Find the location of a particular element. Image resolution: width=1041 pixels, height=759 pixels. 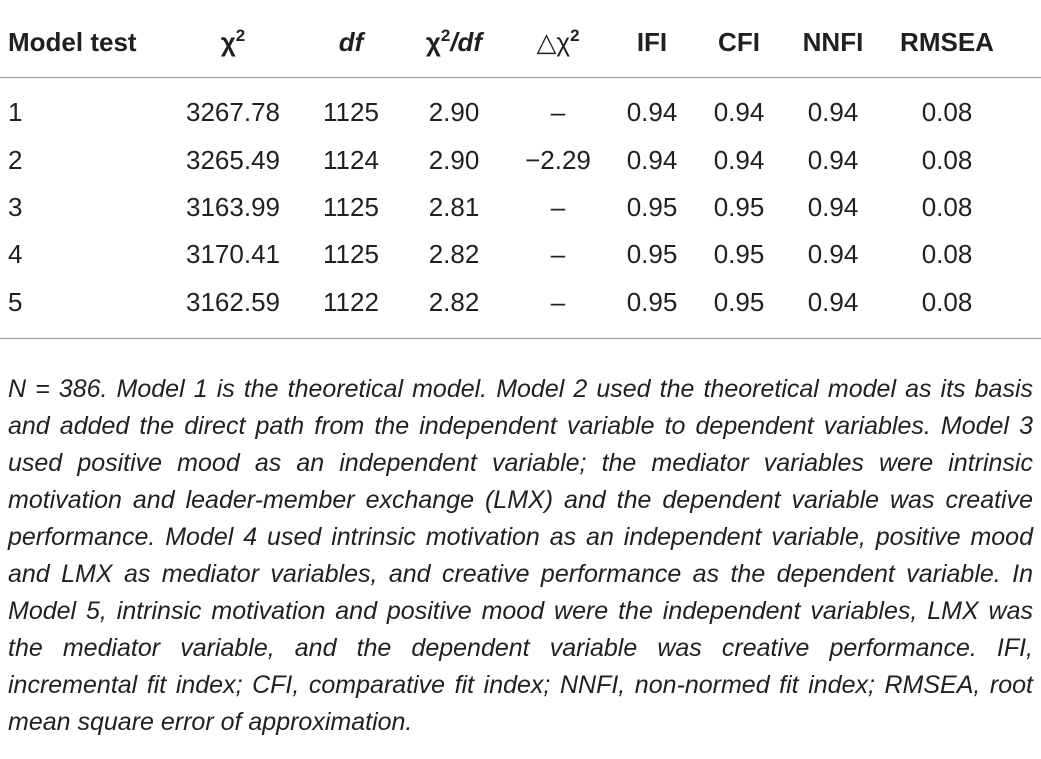

cell-model: 5 is located at coordinates (15, 302).